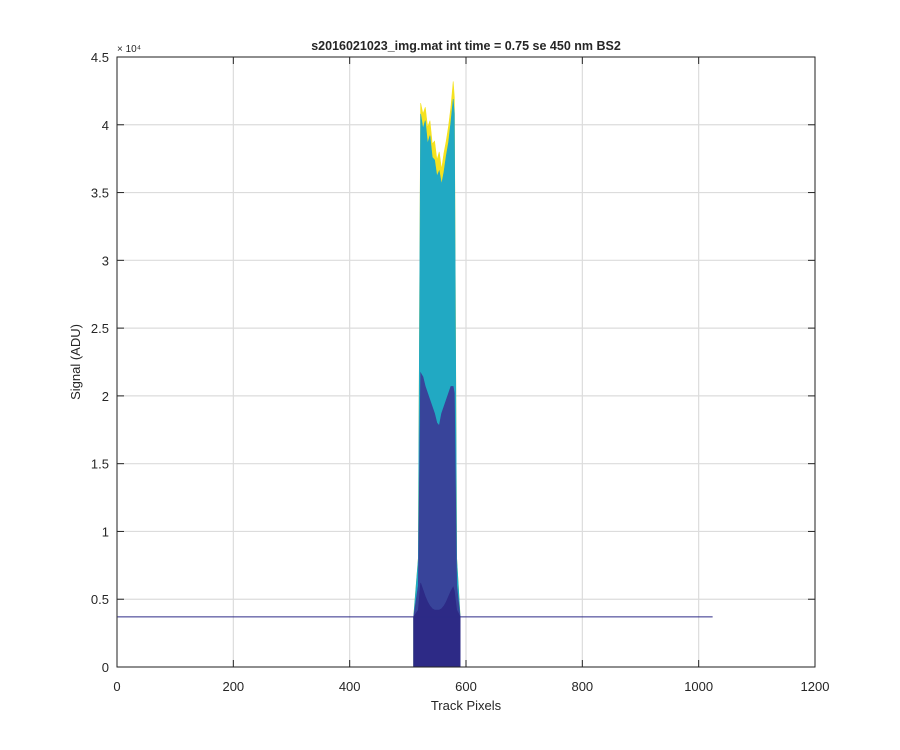 The image size is (900, 750). I want to click on x-tick-label: 1200, so click(815, 686).